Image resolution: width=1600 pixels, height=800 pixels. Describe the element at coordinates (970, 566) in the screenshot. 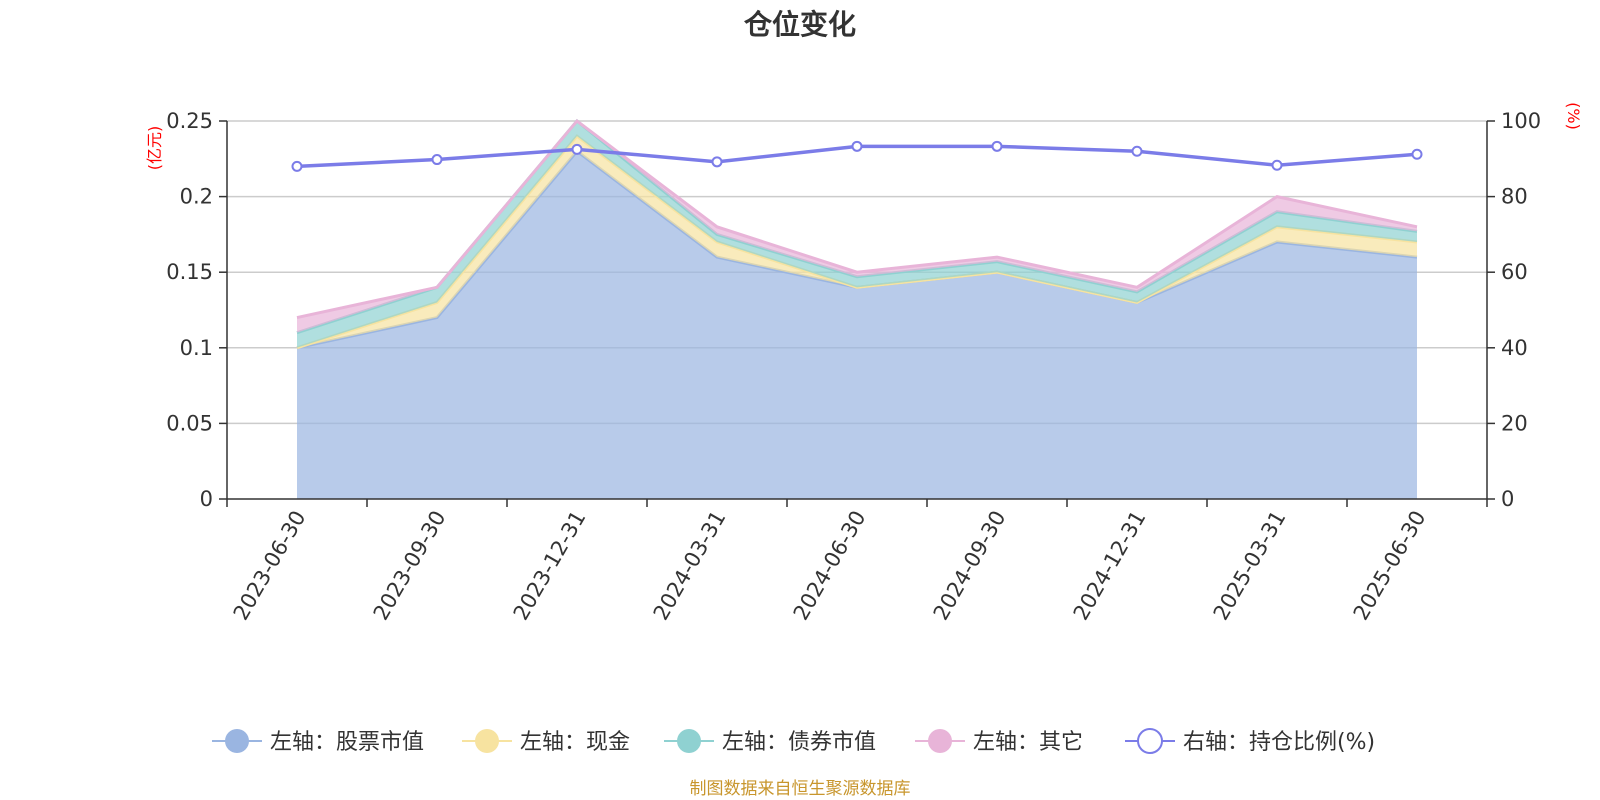

I see `x-tick-label: 2024-09-30` at that location.